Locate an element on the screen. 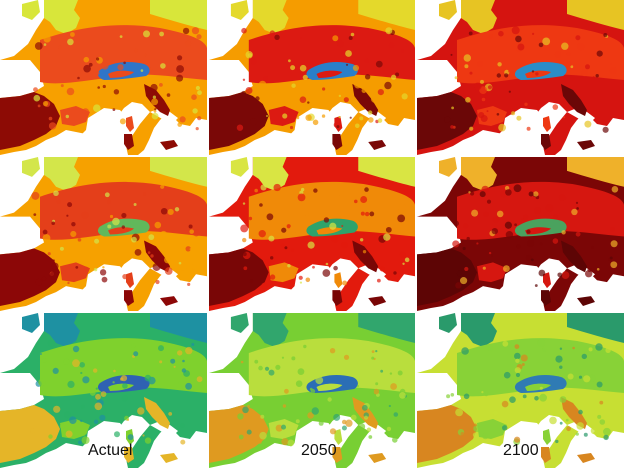  zone-italy is located at coordinates (365, 100).